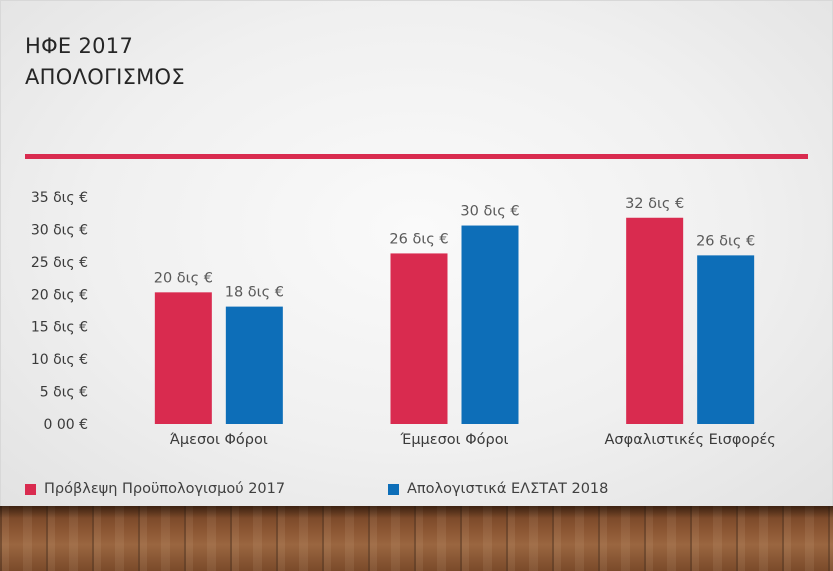 The height and width of the screenshot is (571, 833). What do you see at coordinates (416, 538) in the screenshot?
I see `wooden-floor-decoration` at bounding box center [416, 538].